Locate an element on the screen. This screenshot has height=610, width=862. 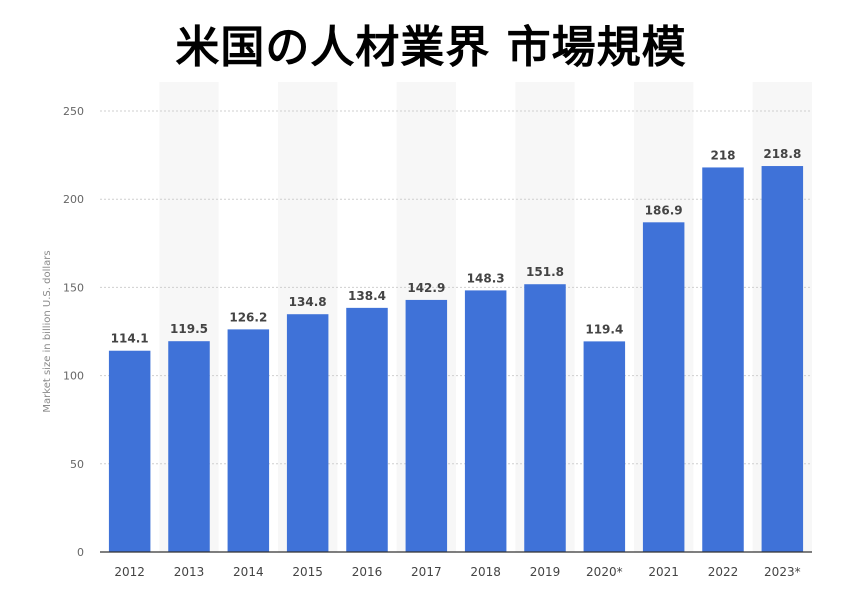
x-tick-label: 2012 is located at coordinates (129, 572).